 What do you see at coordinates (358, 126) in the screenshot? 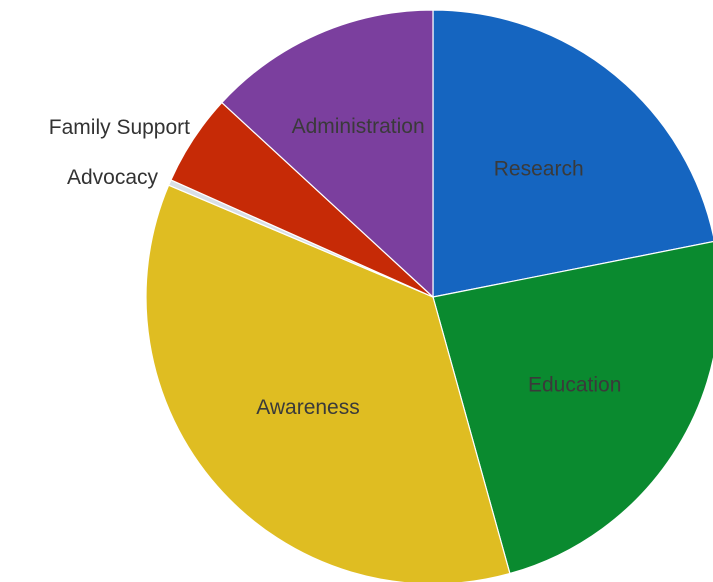
I see `slice-label-administration: Administration` at bounding box center [358, 126].